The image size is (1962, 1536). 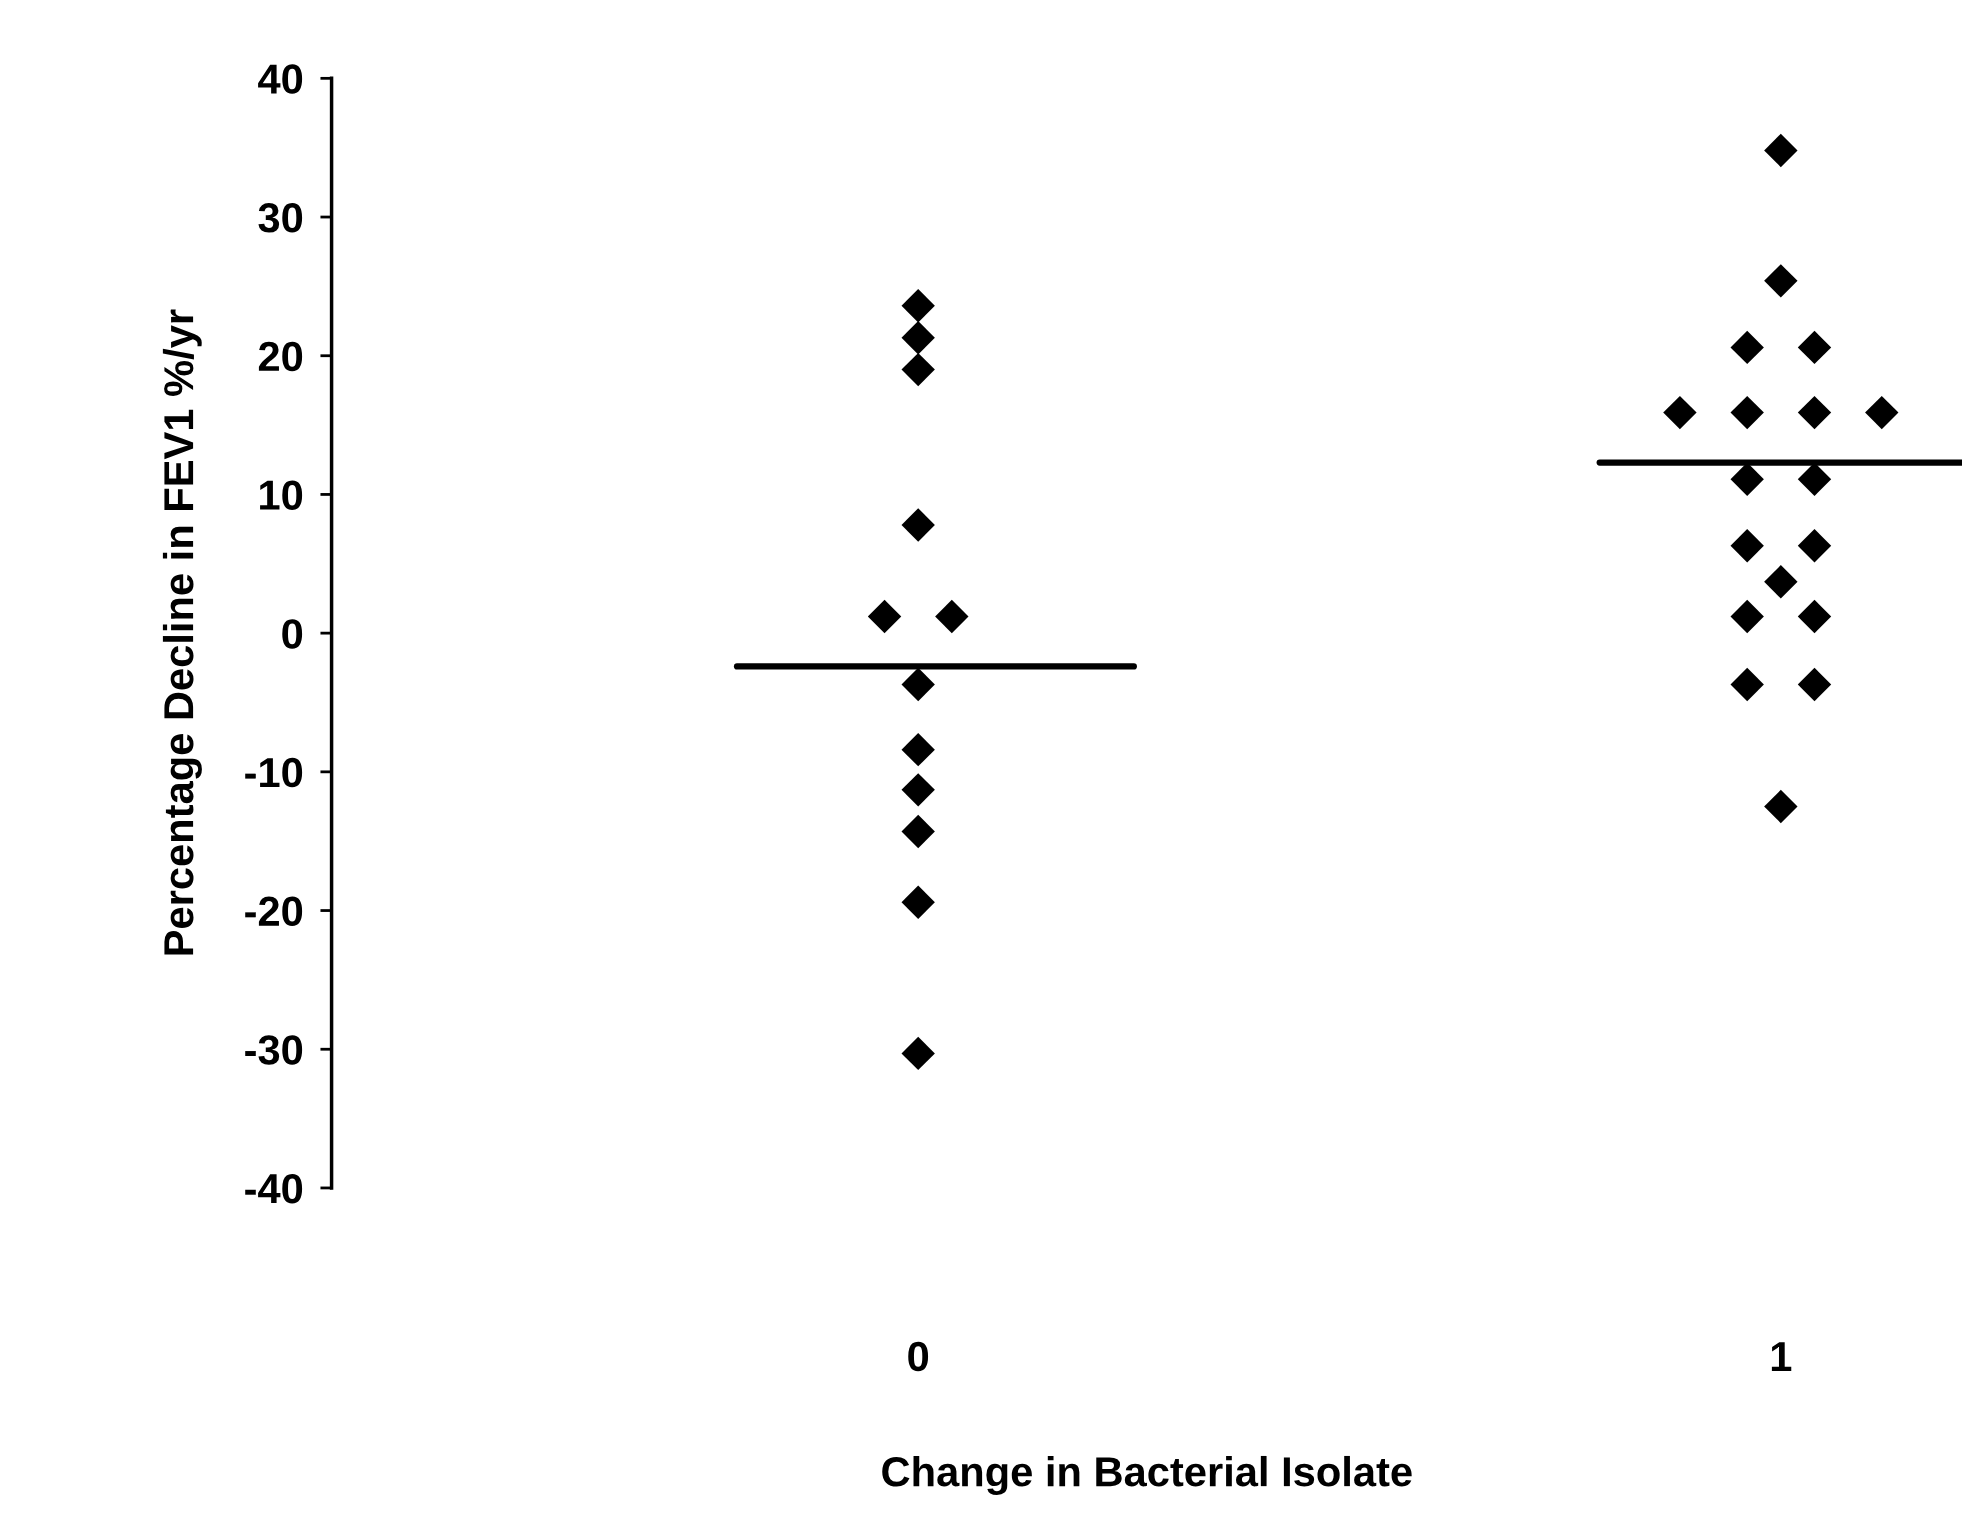 What do you see at coordinates (274, 1050) in the screenshot?
I see `y-tick-label: -30` at bounding box center [274, 1050].